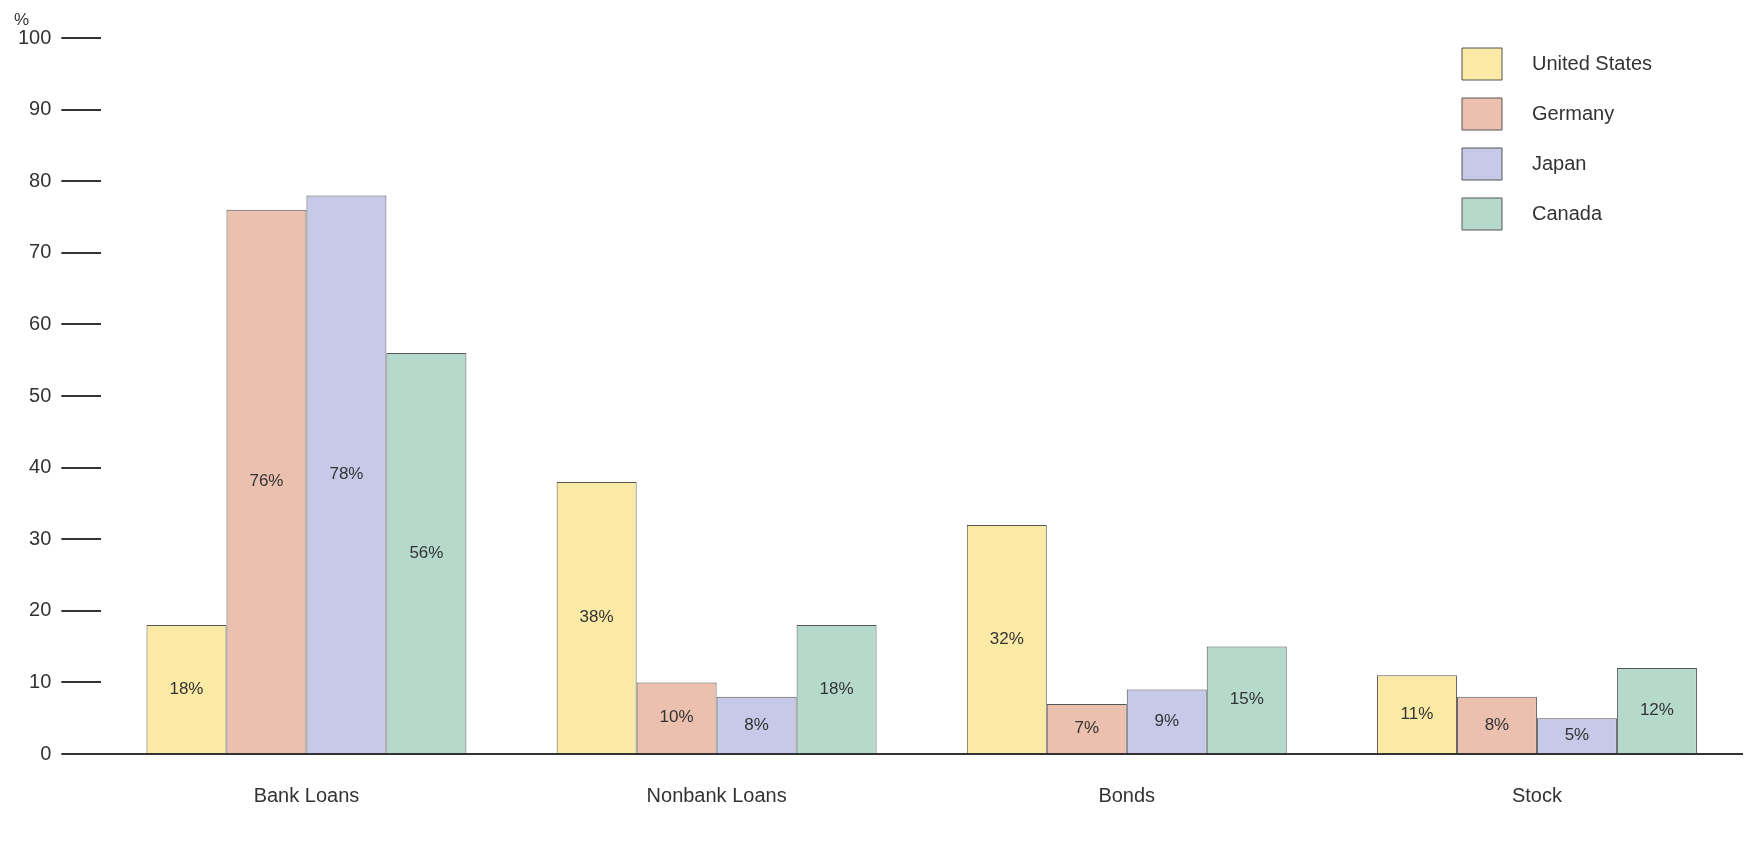 The height and width of the screenshot is (846, 1760). Describe the element at coordinates (46, 752) in the screenshot. I see `y-tick-label: 0` at that location.